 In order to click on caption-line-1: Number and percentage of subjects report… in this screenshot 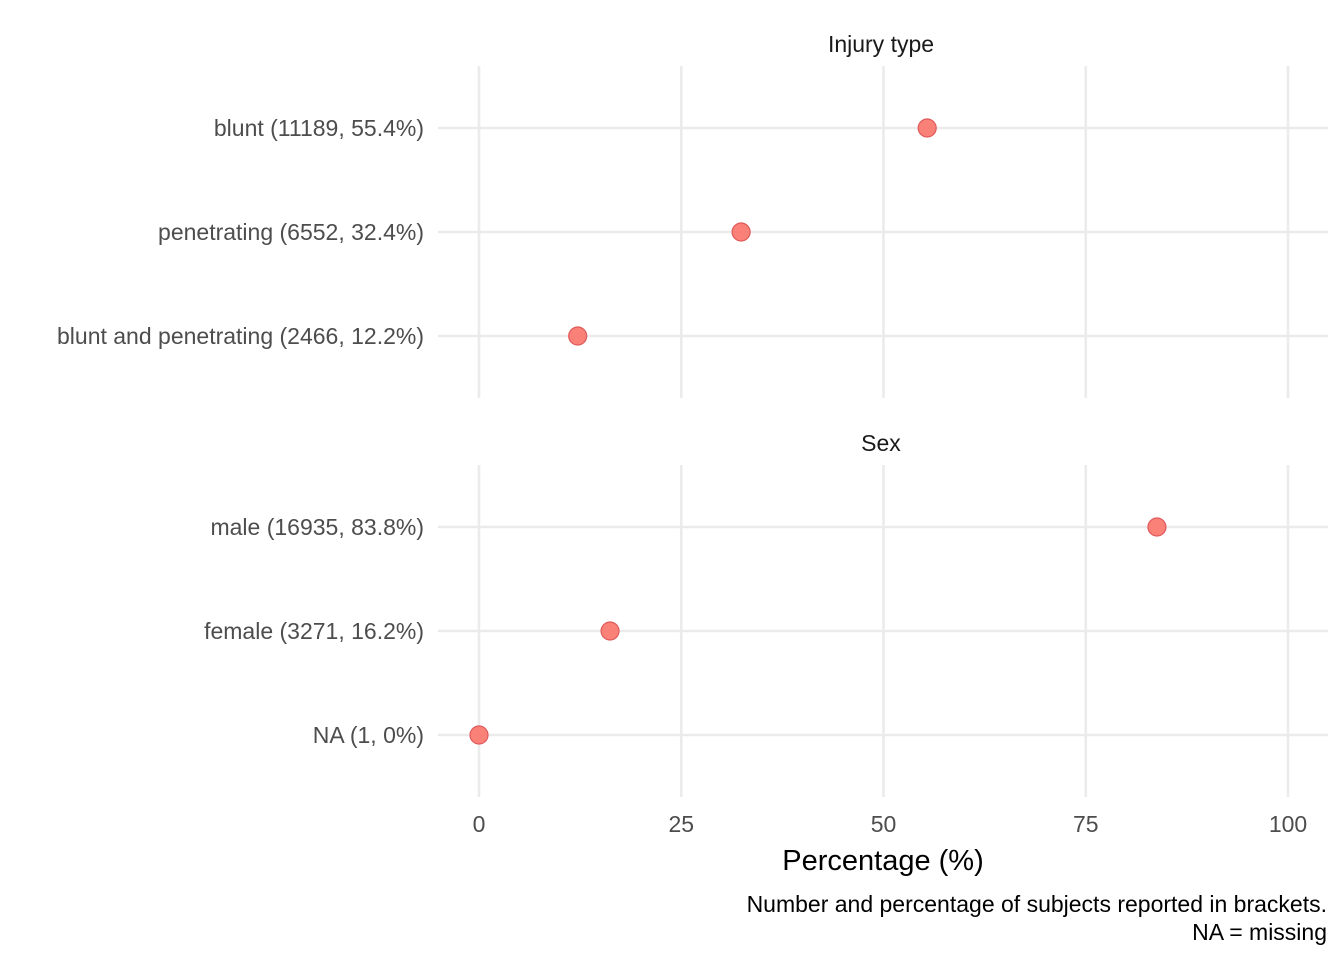, I will do `click(1037, 904)`.